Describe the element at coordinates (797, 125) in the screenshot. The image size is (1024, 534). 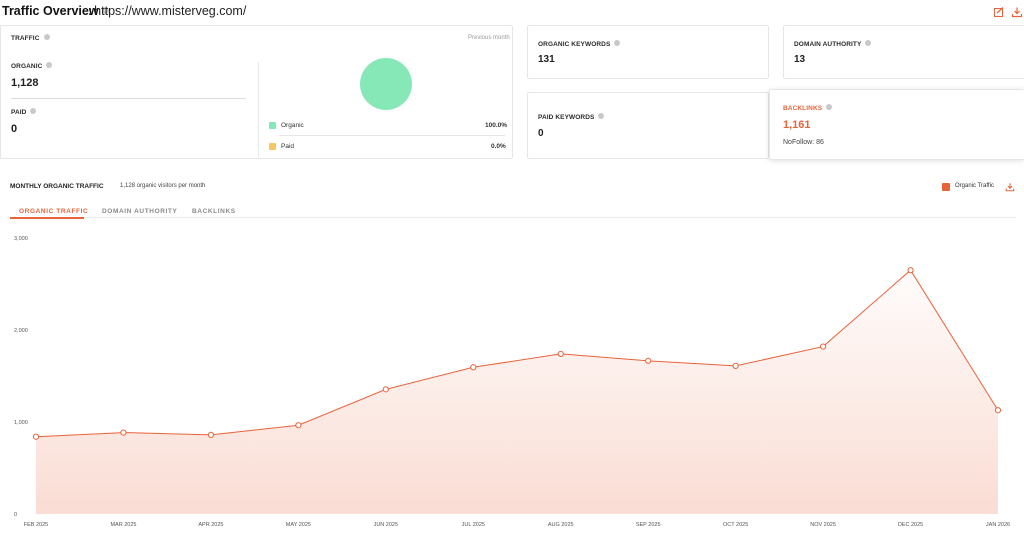
I see `backlinks-value: 1,161` at that location.